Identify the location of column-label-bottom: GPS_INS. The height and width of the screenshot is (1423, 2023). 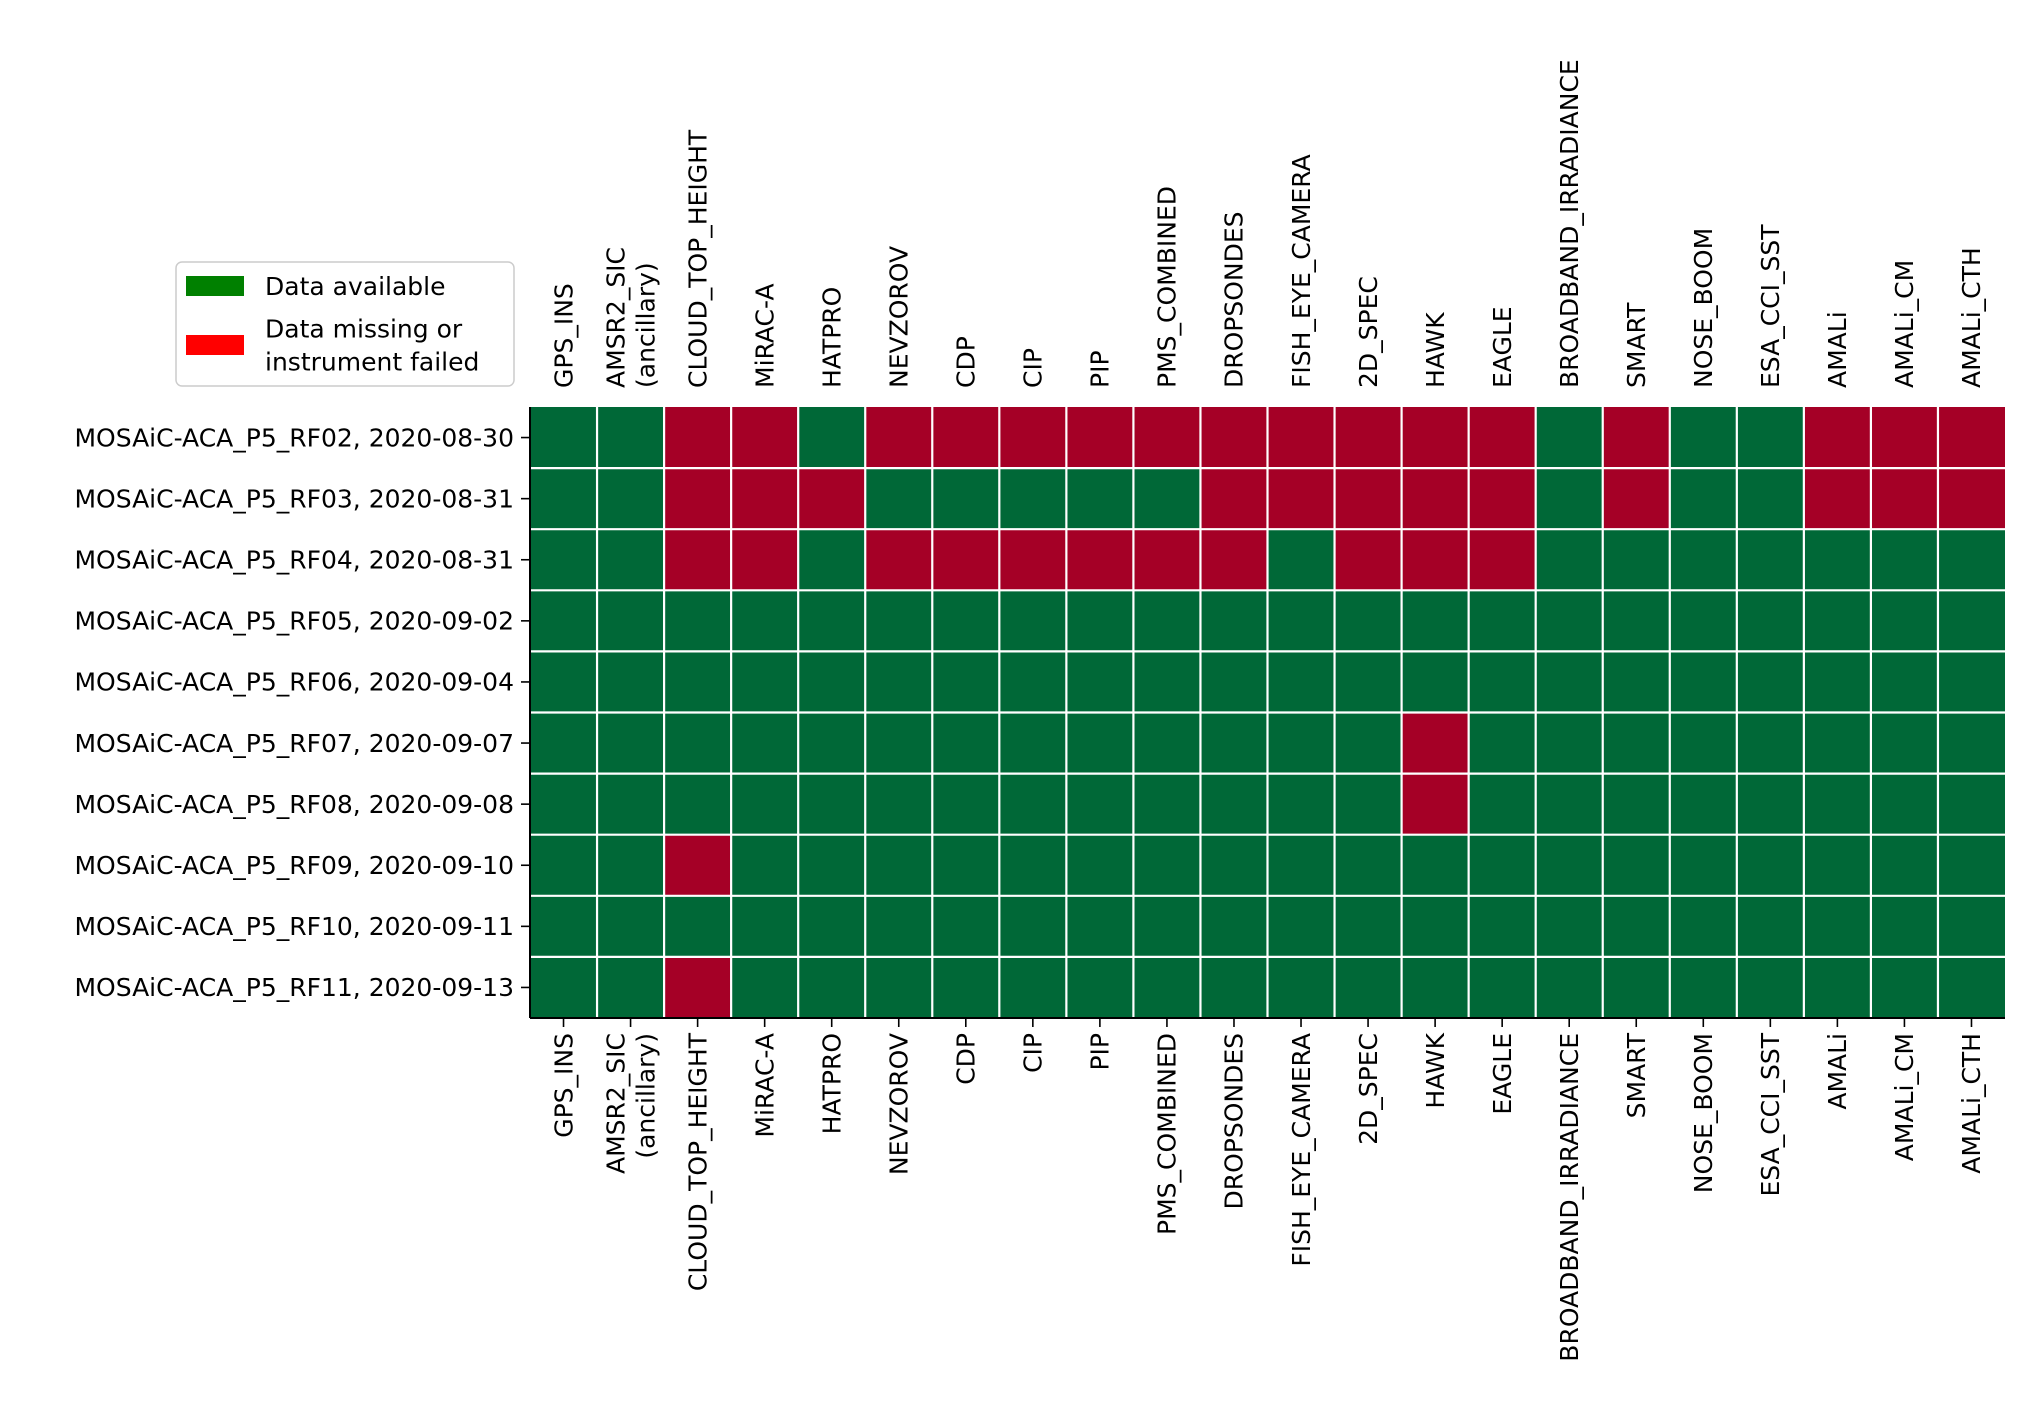
(563, 1085).